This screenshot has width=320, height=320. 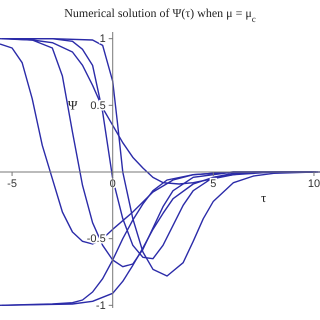 What do you see at coordinates (263, 197) in the screenshot?
I see `x-axis-title: τ` at bounding box center [263, 197].